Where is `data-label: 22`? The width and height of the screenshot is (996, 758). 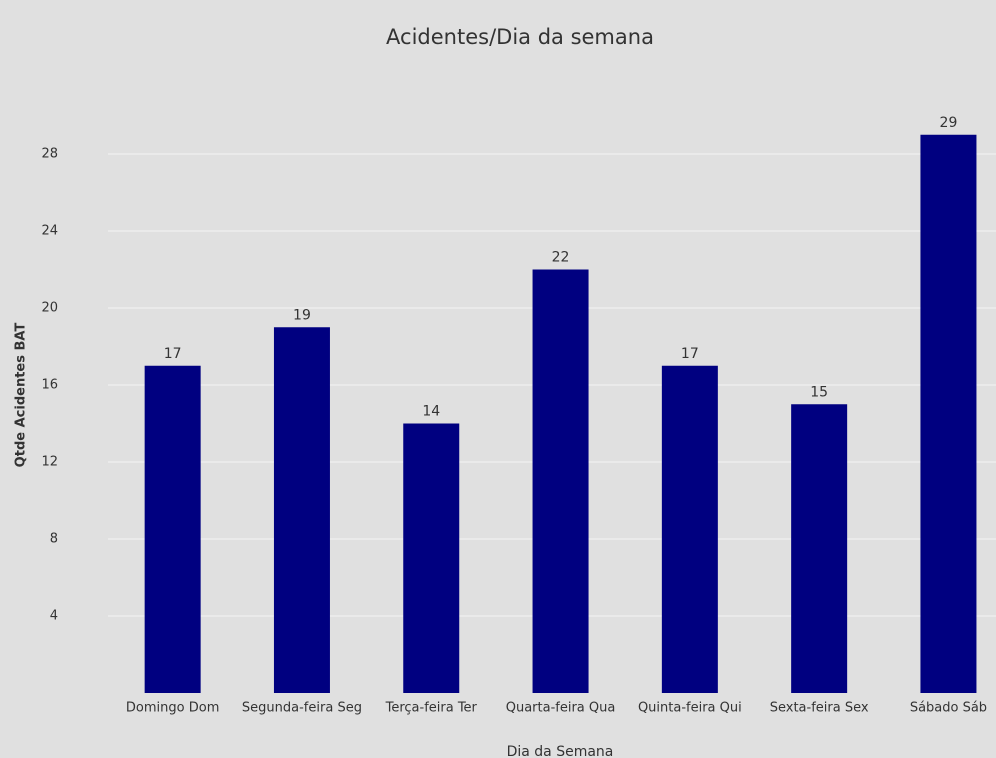 data-label: 22 is located at coordinates (561, 258).